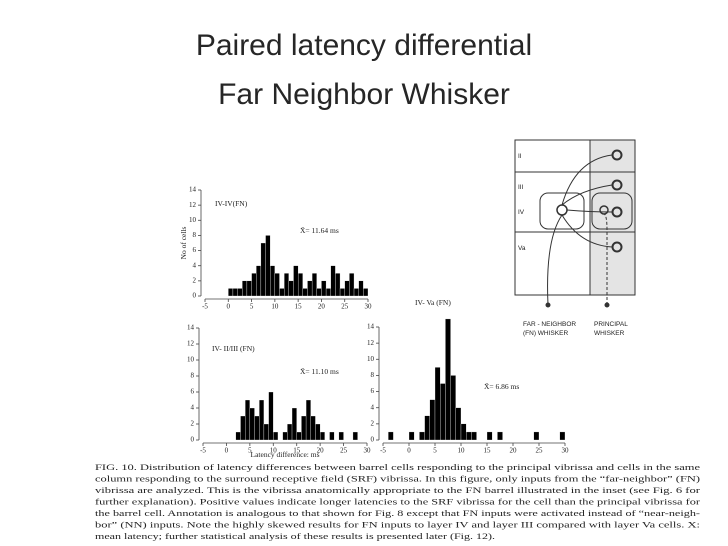 Image resolution: width=728 pixels, height=546 pixels. I want to click on layer-label: II, so click(520, 156).